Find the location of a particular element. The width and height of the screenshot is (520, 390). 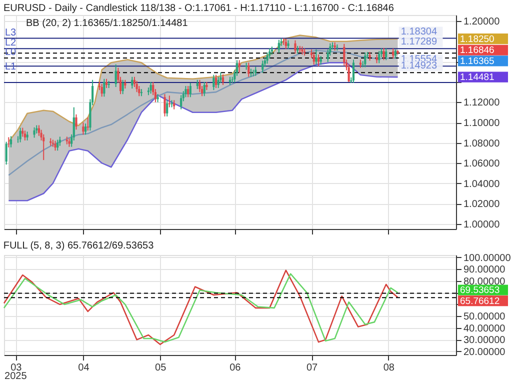

chart-title: EURUSD - Daily - Candlestick 118/138 - O:1.17061 - H:1.17110 - L:1.16700 - C:1.16846 is located at coordinates (199, 8).